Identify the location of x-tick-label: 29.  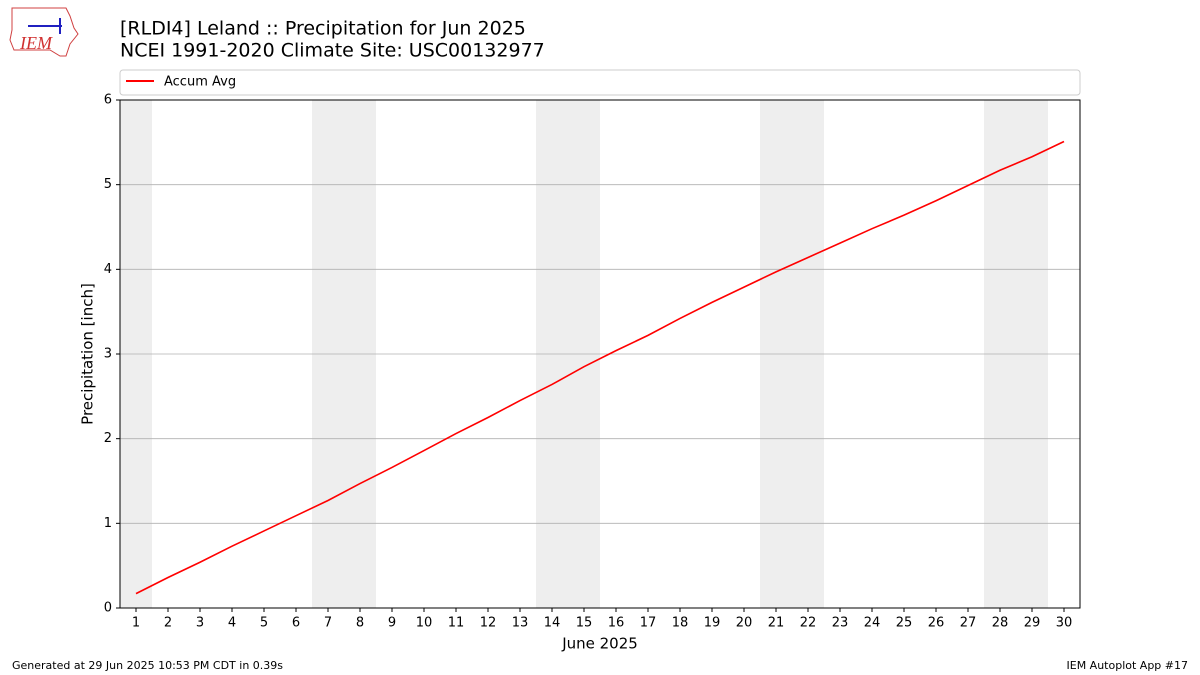
(1032, 623).